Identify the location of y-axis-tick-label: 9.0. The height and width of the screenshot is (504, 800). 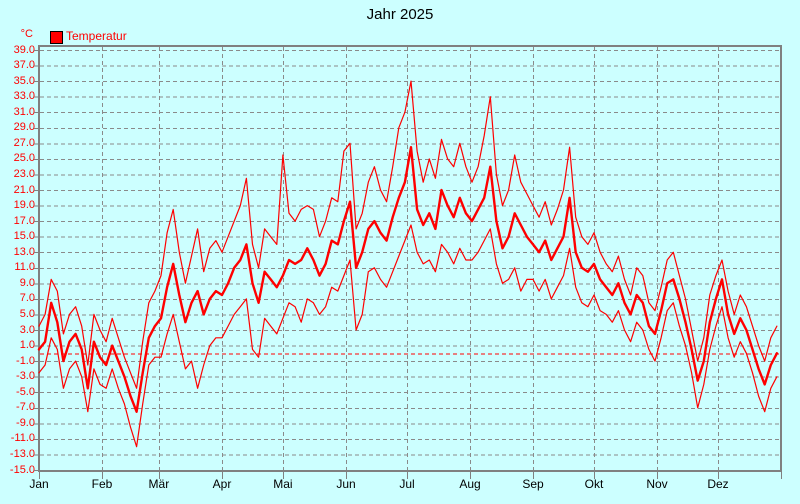
(27, 282).